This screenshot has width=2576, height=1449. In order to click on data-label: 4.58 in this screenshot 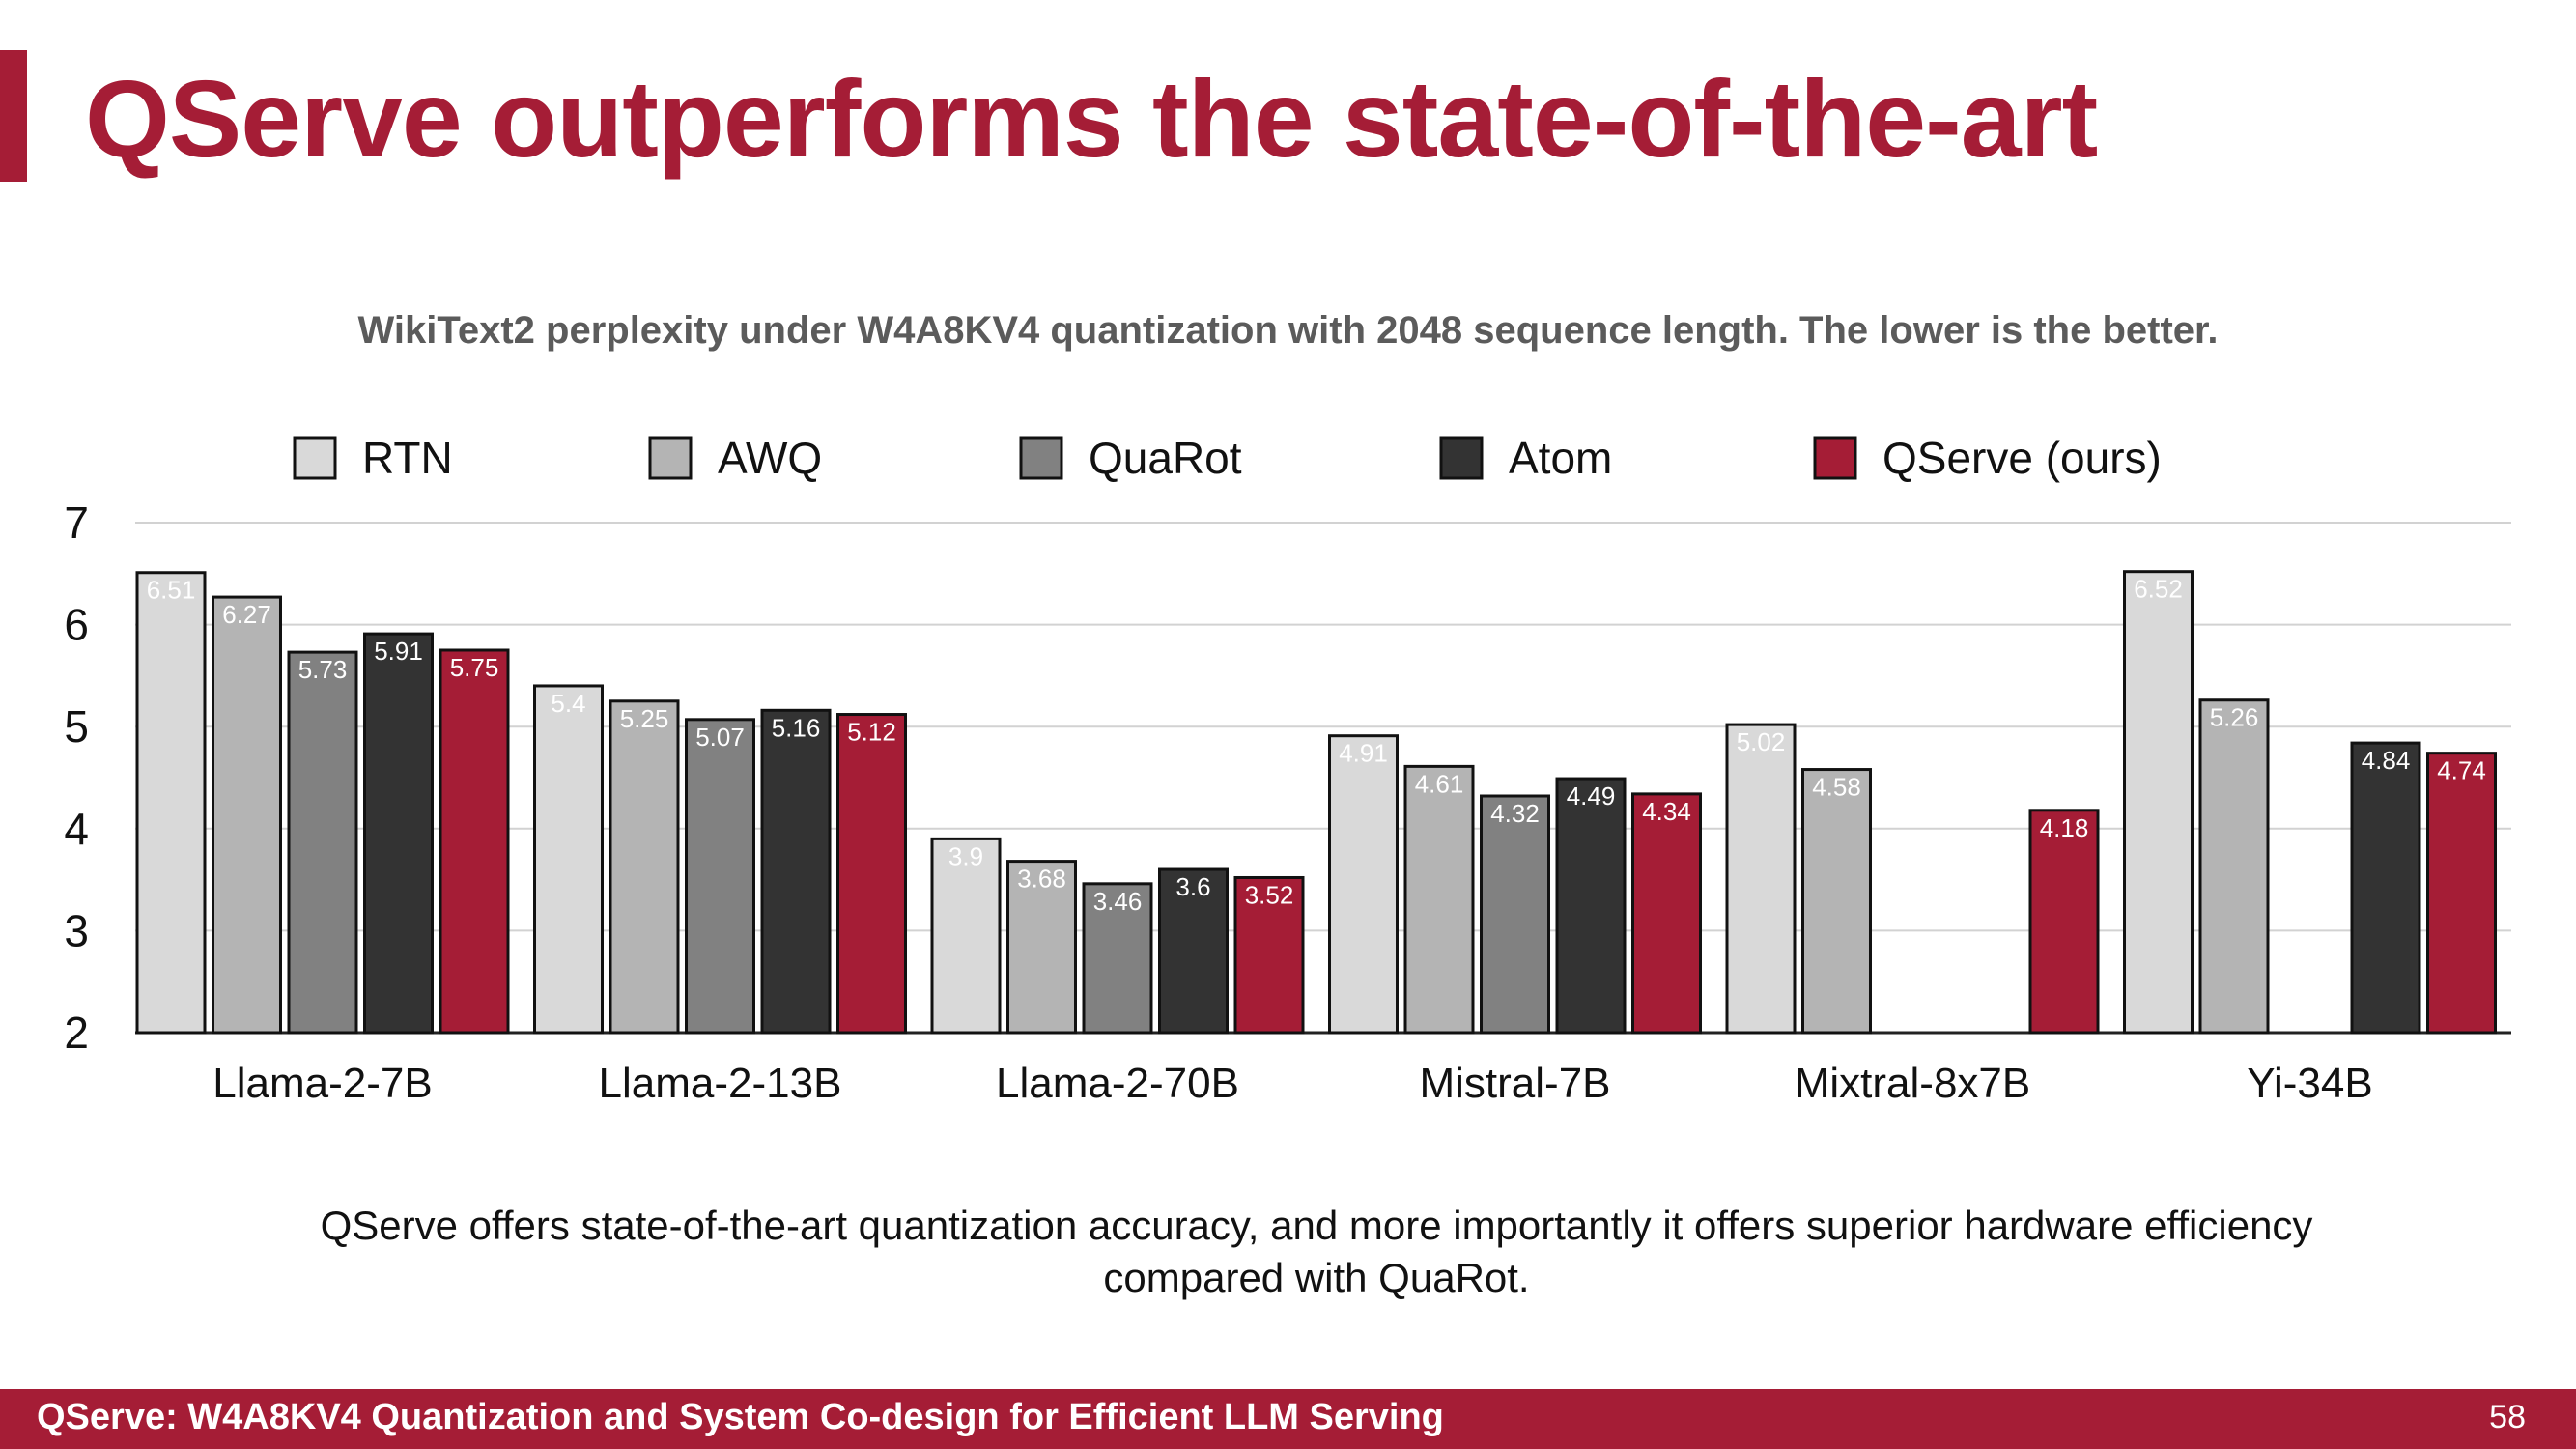, I will do `click(1836, 787)`.